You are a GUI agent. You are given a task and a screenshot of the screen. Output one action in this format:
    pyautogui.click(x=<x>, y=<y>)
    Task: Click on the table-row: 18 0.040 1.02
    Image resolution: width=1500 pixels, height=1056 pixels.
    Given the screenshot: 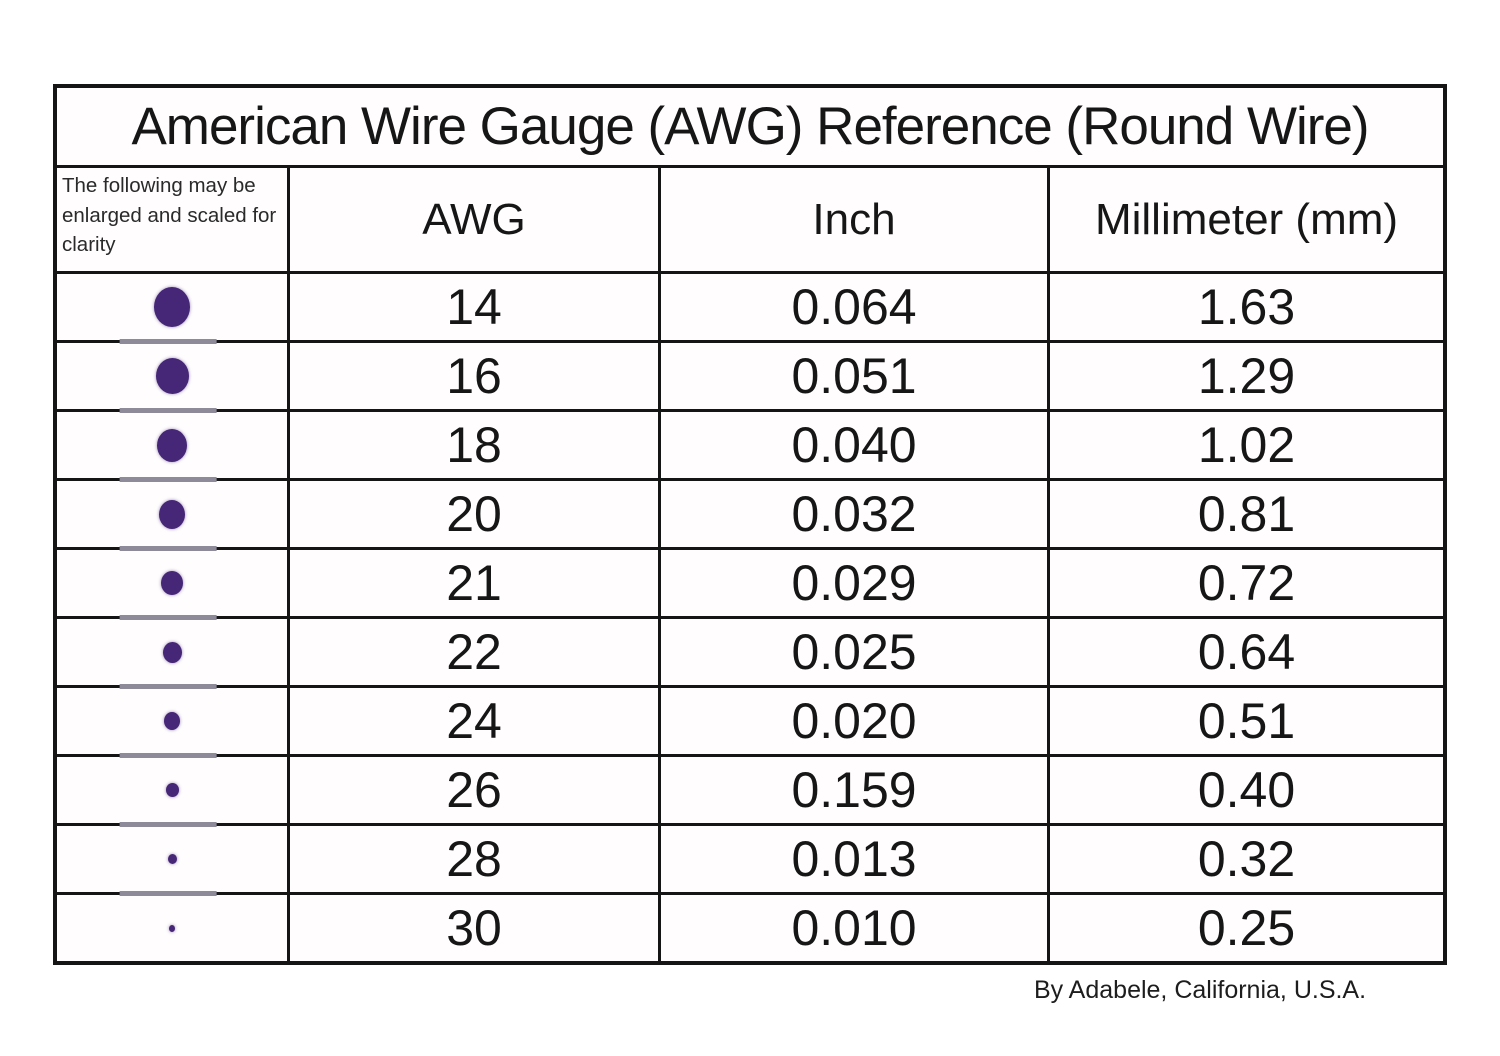 What is the action you would take?
    pyautogui.click(x=750, y=447)
    